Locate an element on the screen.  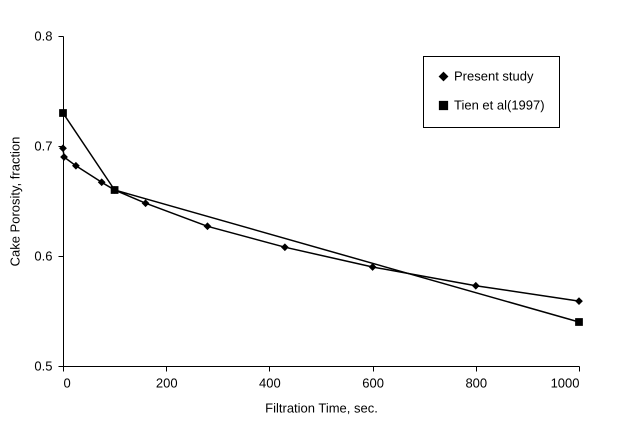
x-tick-label: 400 is located at coordinates (270, 383).